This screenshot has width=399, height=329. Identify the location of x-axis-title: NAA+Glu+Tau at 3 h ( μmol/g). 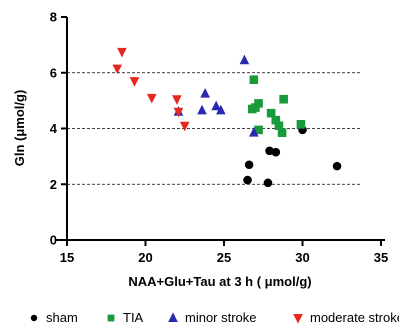
(219, 281).